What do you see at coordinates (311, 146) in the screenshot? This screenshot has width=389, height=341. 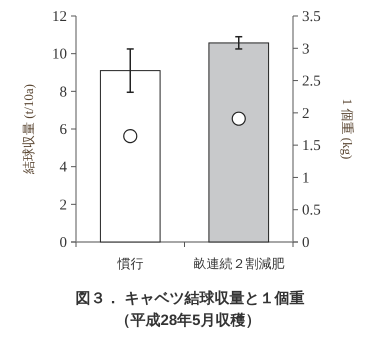 I see `y2-tick-label: 1.5` at bounding box center [311, 146].